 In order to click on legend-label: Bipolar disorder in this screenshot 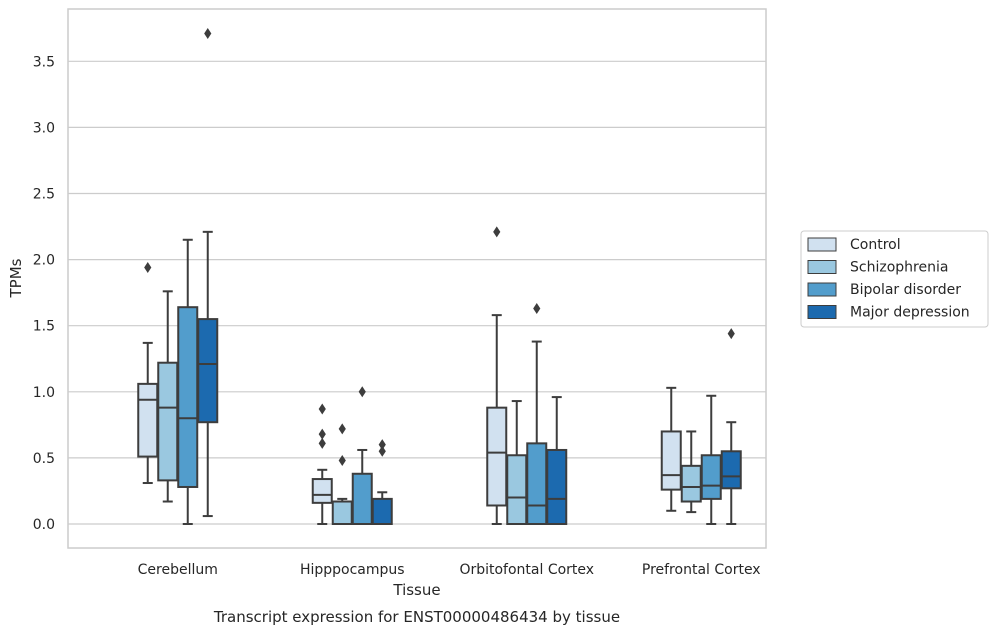, I will do `click(905, 290)`.